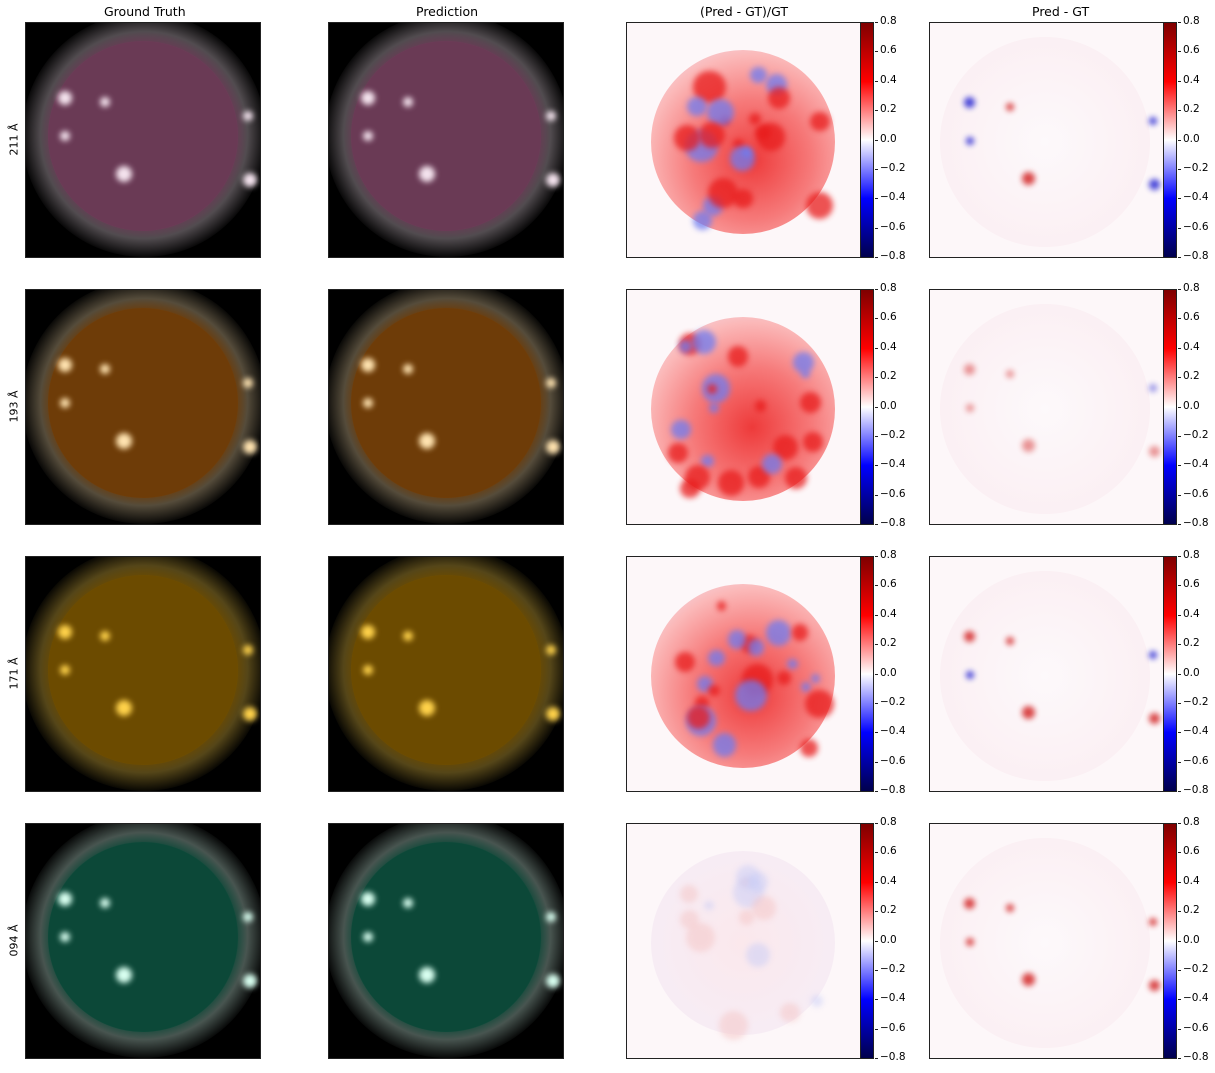 The height and width of the screenshot is (1073, 1215). I want to click on row-label-171: 171 Å, so click(14, 673).